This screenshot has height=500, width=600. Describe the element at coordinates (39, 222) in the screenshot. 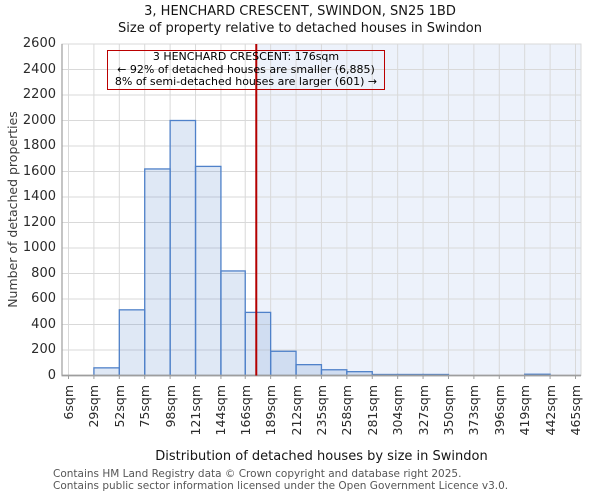

I see `y-tick-label: 1200` at that location.